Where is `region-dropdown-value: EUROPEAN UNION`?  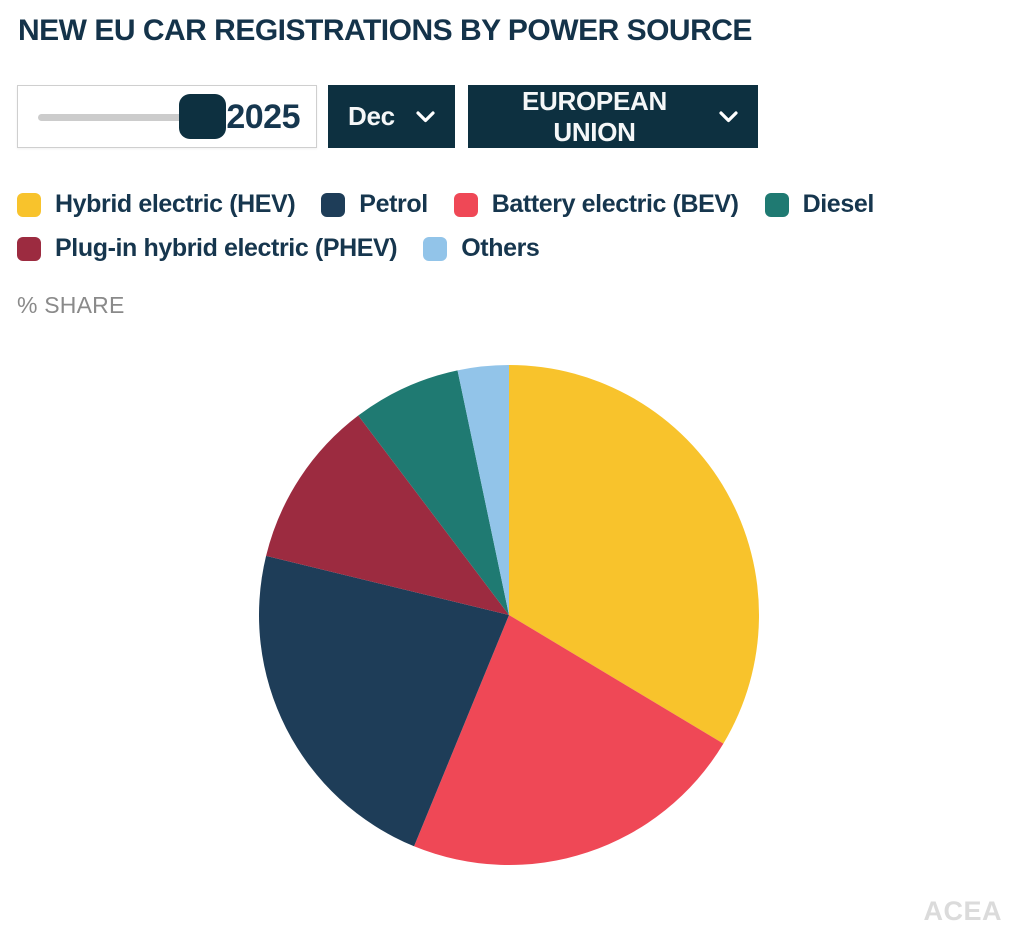 region-dropdown-value: EUROPEAN UNION is located at coordinates (594, 116).